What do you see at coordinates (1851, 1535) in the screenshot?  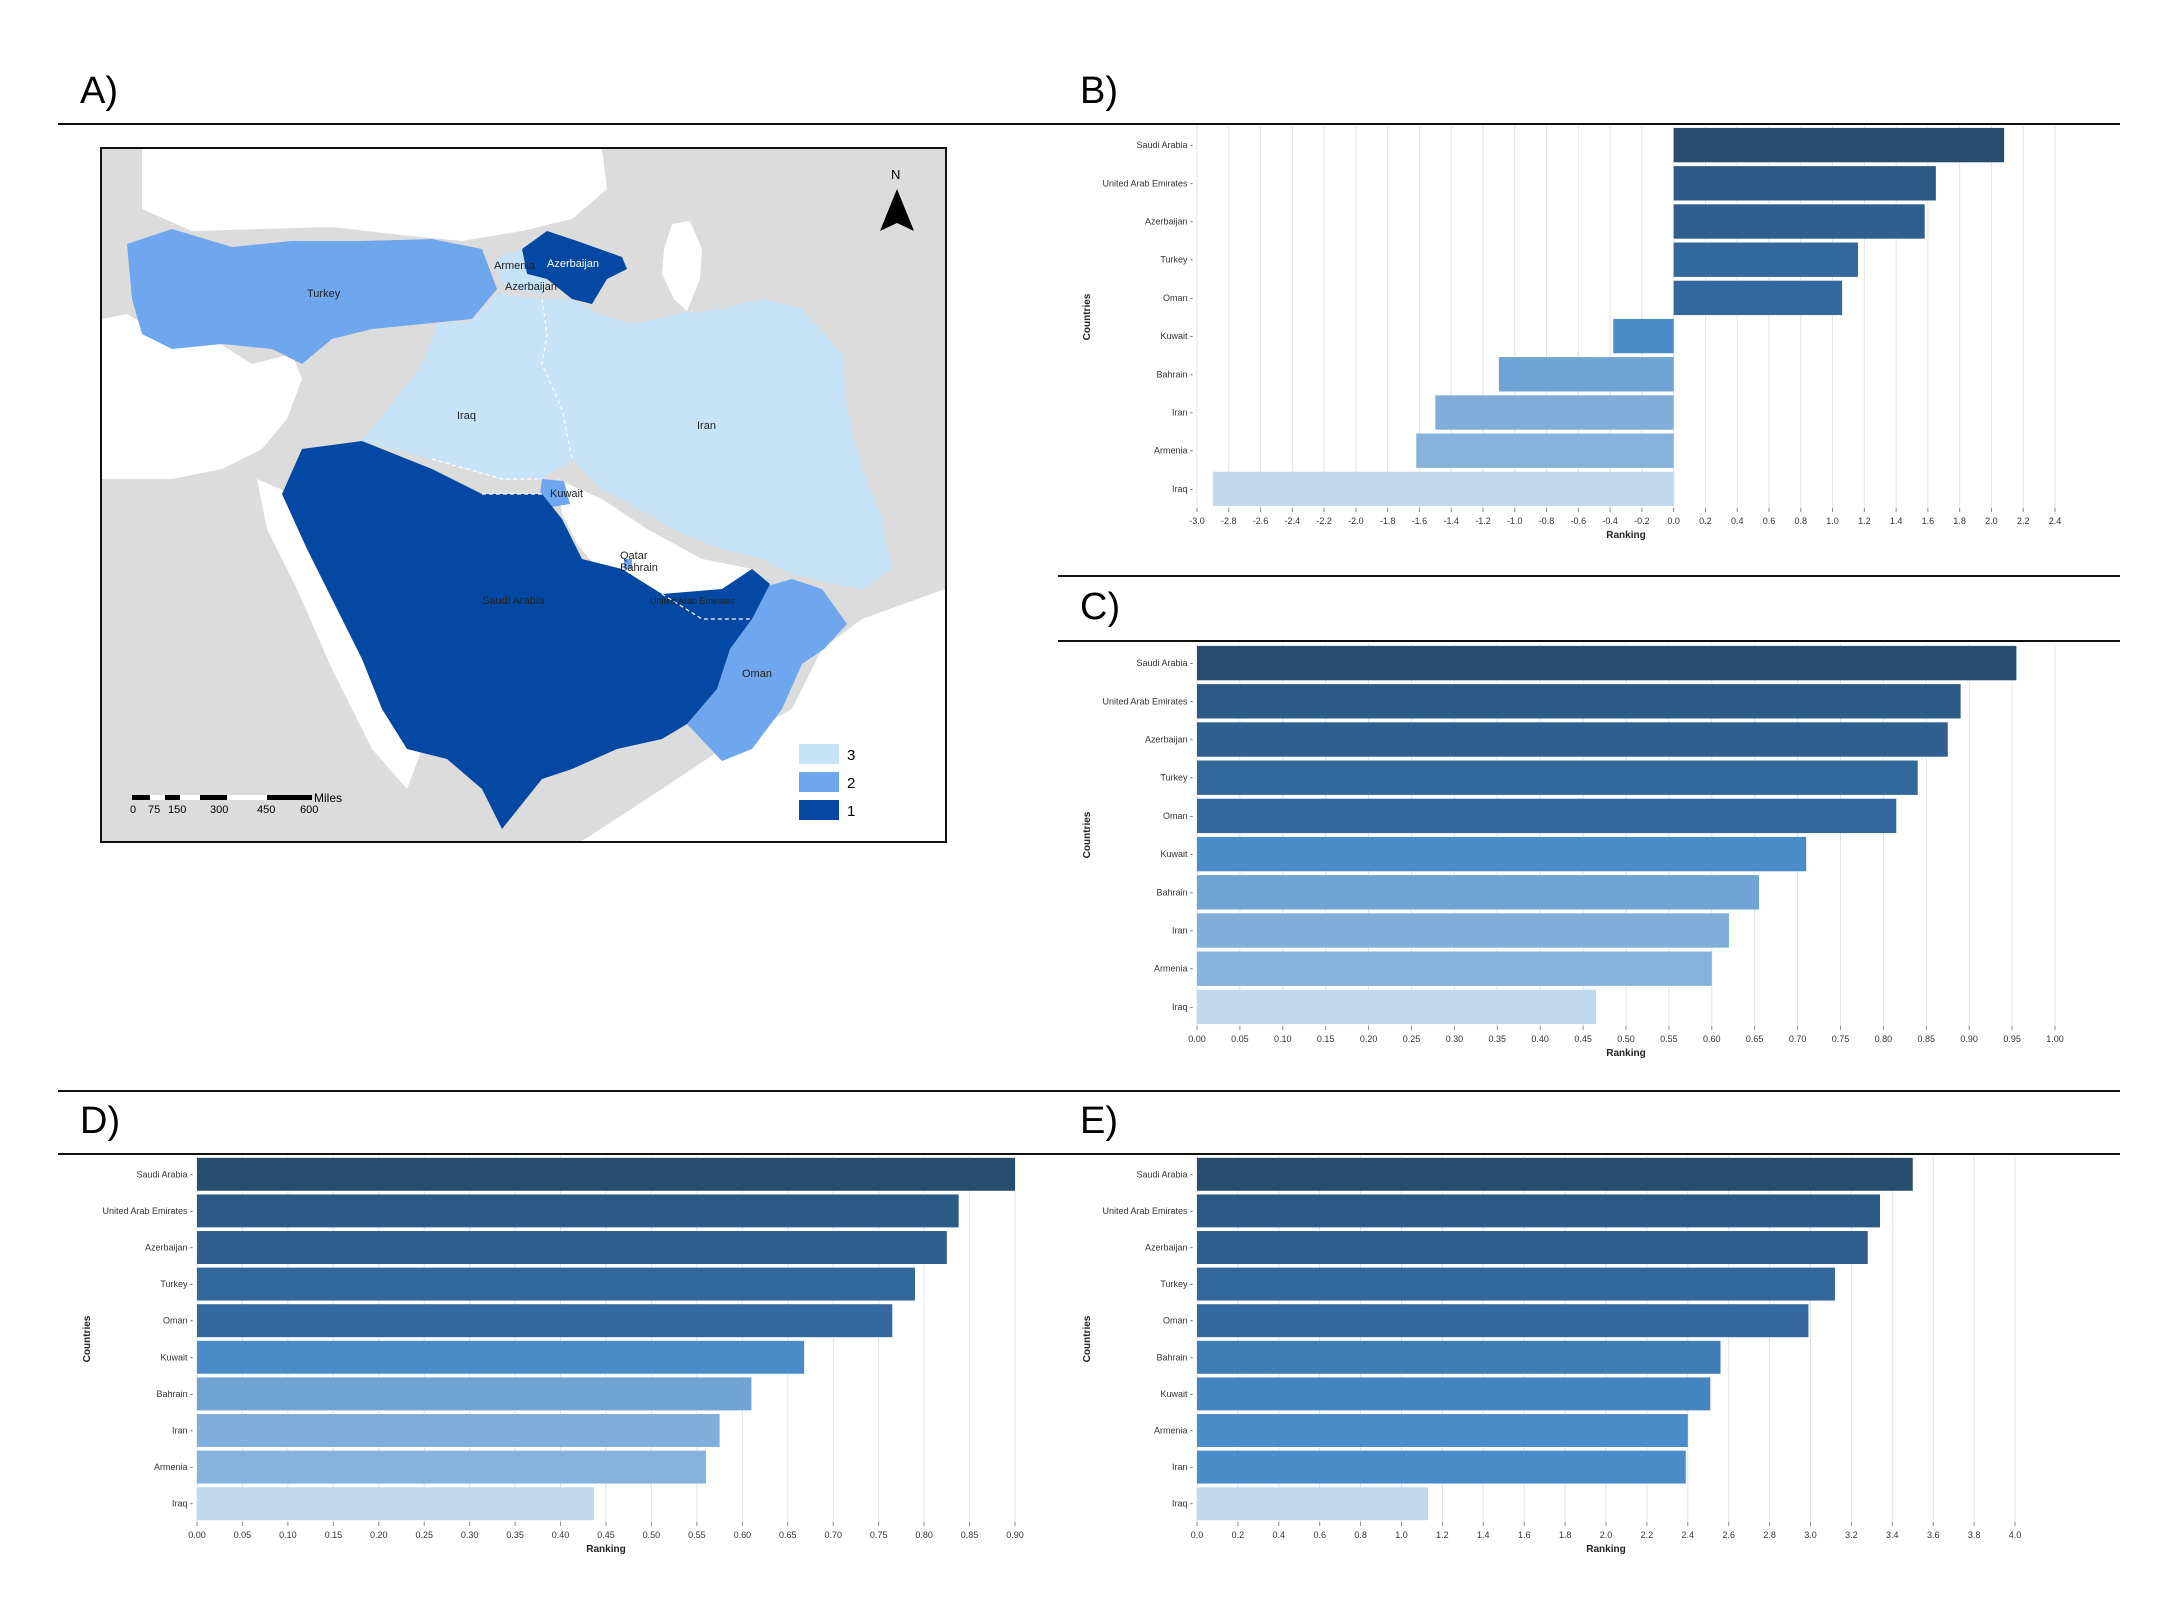 I see `x-tick-label-e: 3.2` at bounding box center [1851, 1535].